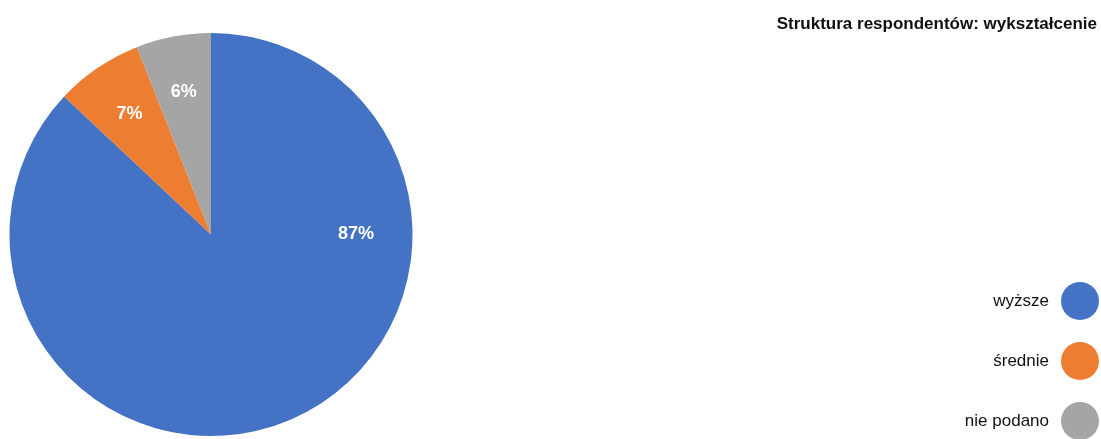  I want to click on legend-label: wyższe, so click(1021, 301).